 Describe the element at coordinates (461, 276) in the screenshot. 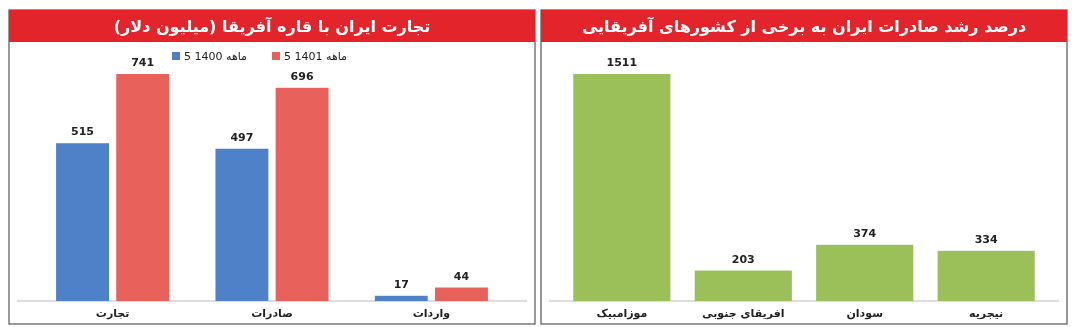

I see `data-label: 44` at that location.